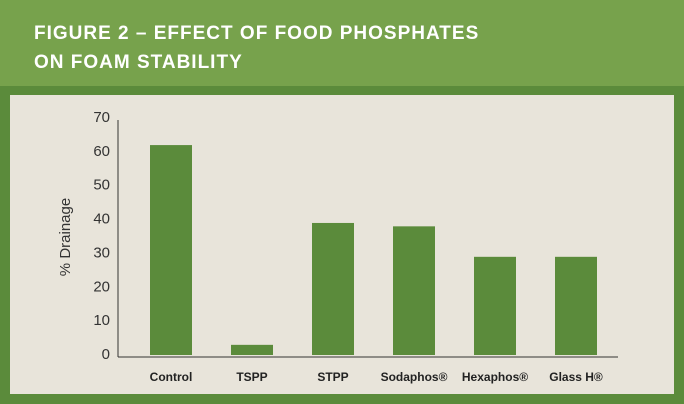 Image resolution: width=684 pixels, height=404 pixels. Describe the element at coordinates (251, 377) in the screenshot. I see `x-tick-label: TSPP` at that location.